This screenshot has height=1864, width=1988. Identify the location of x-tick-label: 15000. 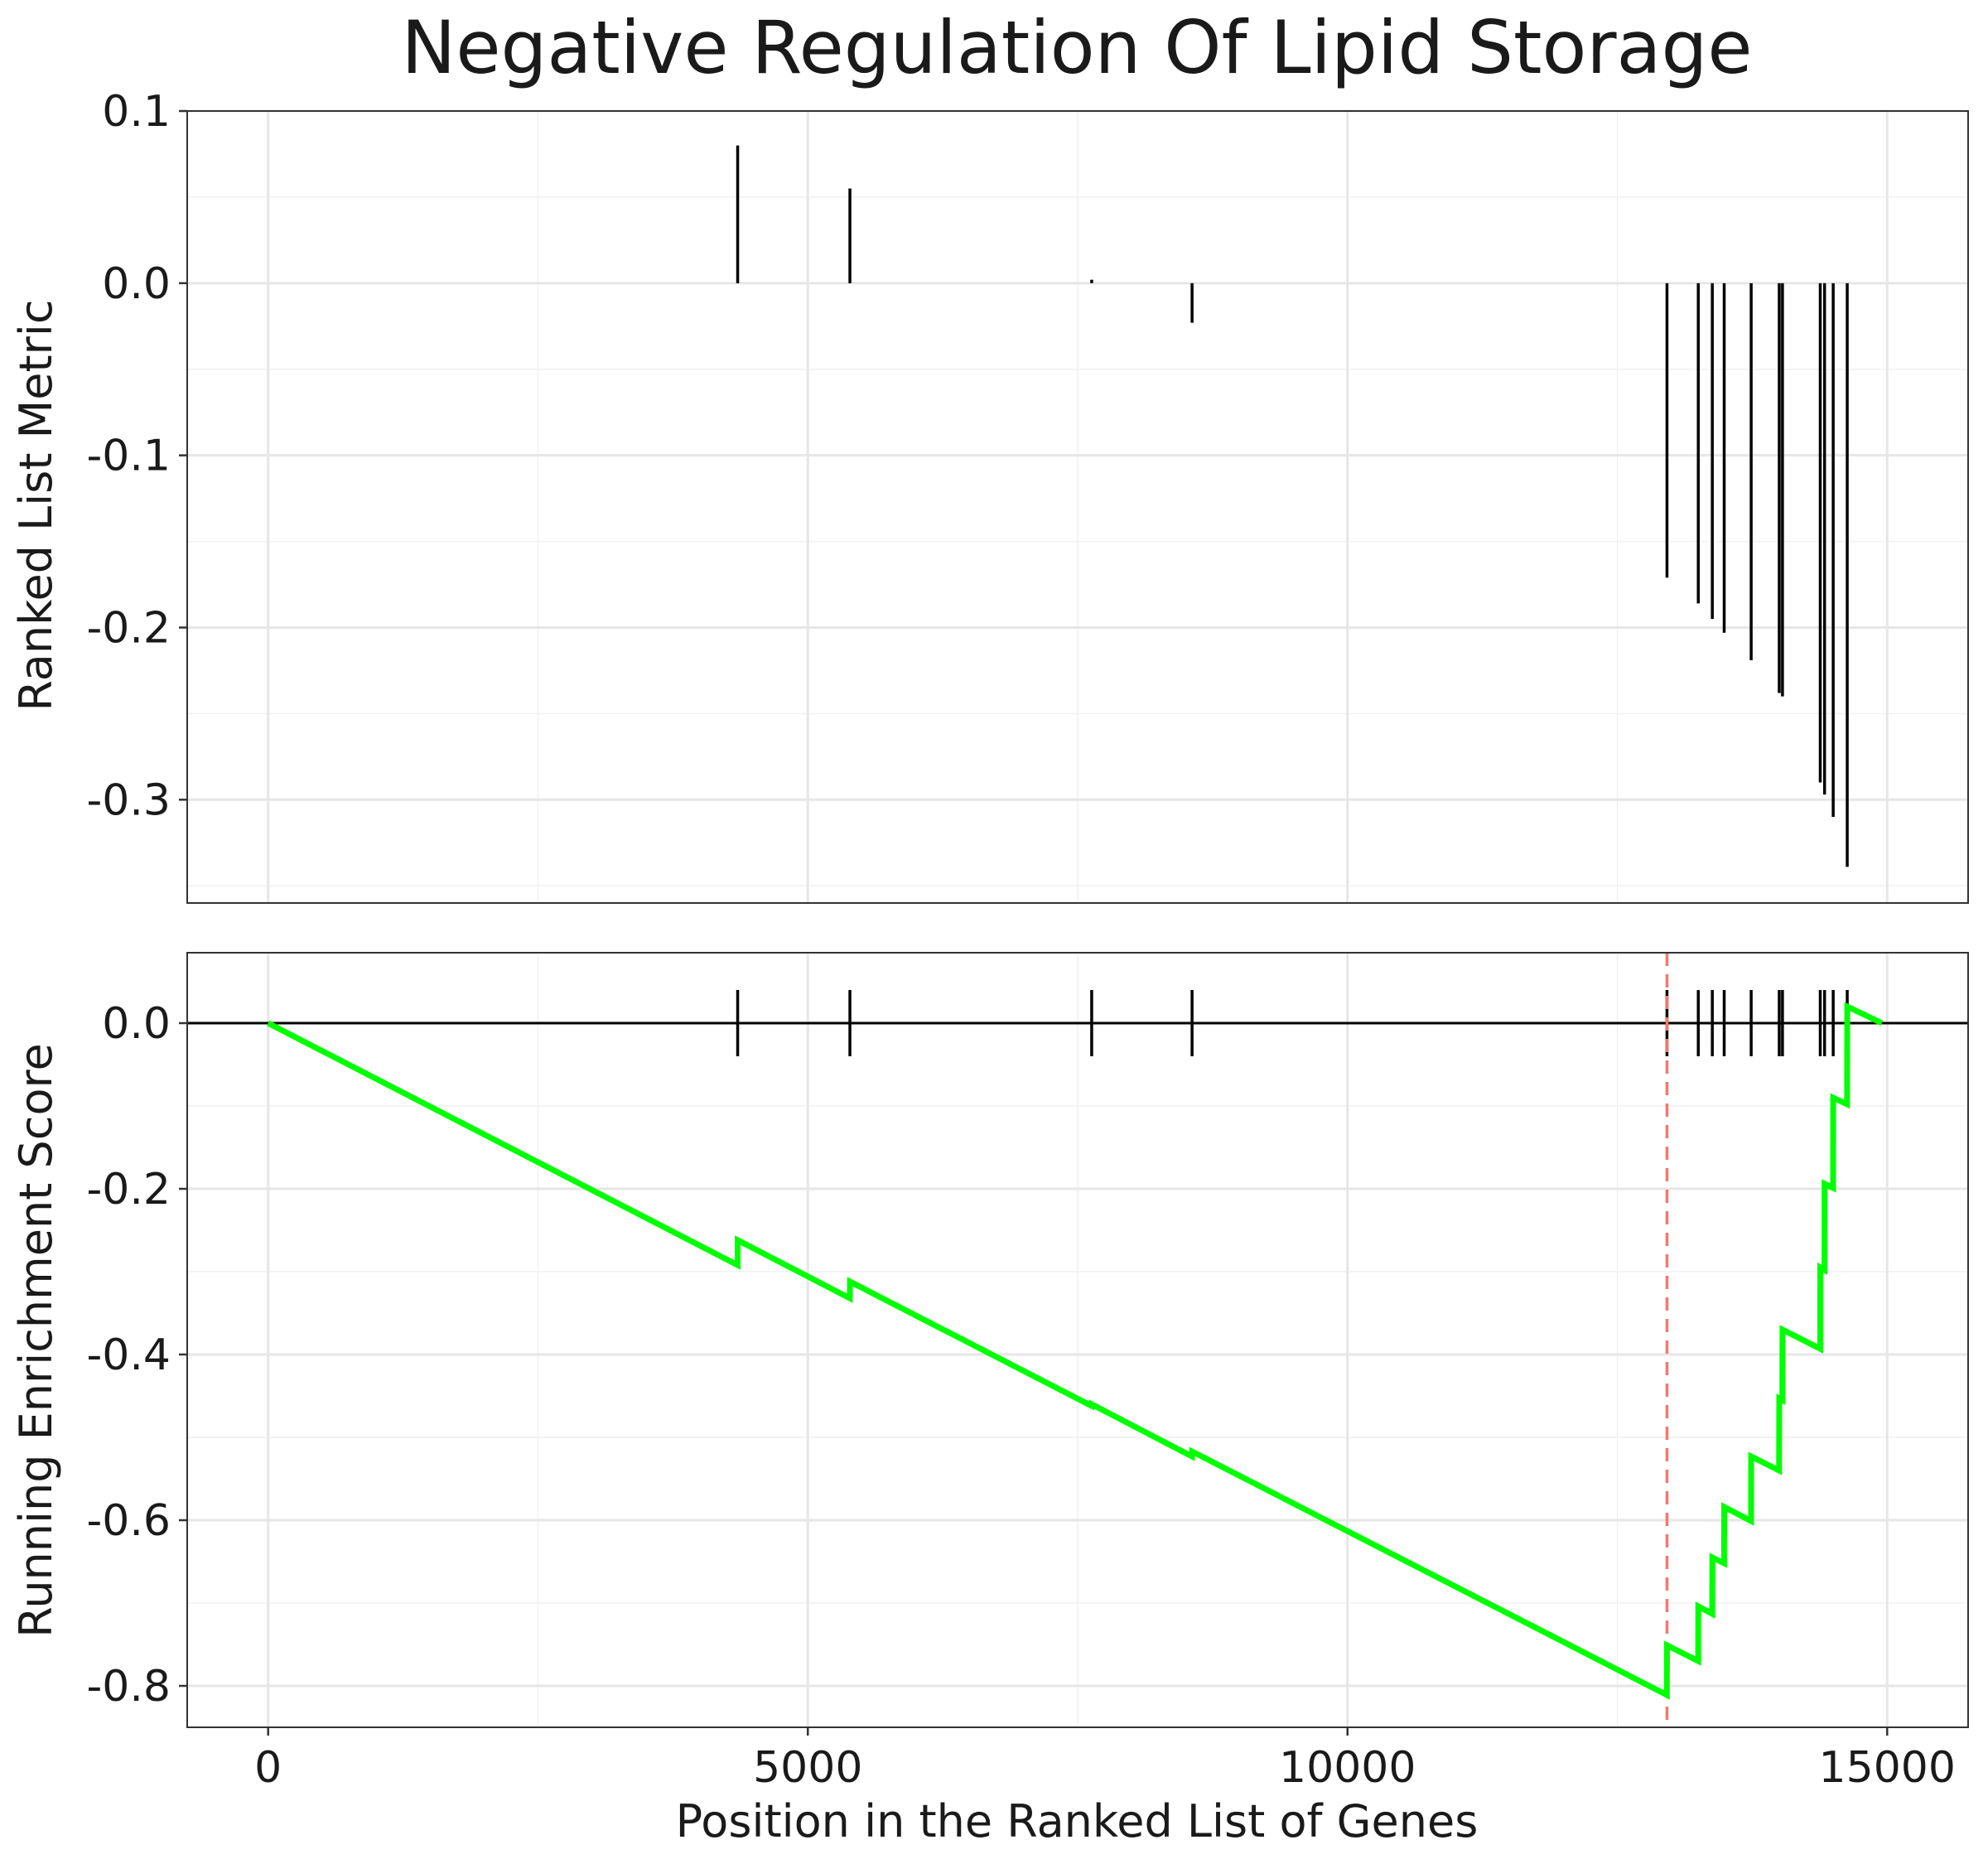
(1887, 1768).